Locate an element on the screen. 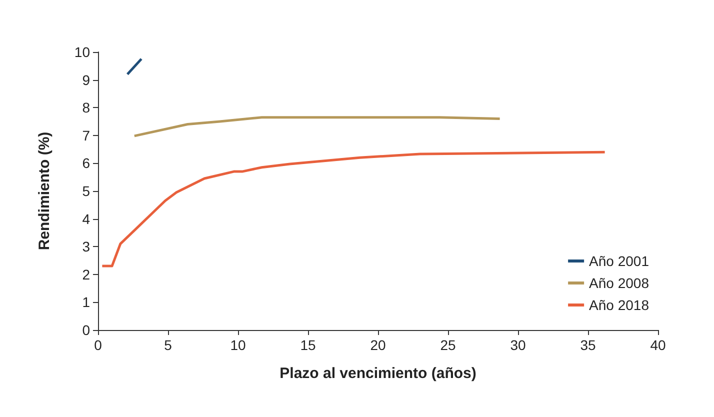 This screenshot has height=417, width=714. x-tick-label: 10 is located at coordinates (238, 345).